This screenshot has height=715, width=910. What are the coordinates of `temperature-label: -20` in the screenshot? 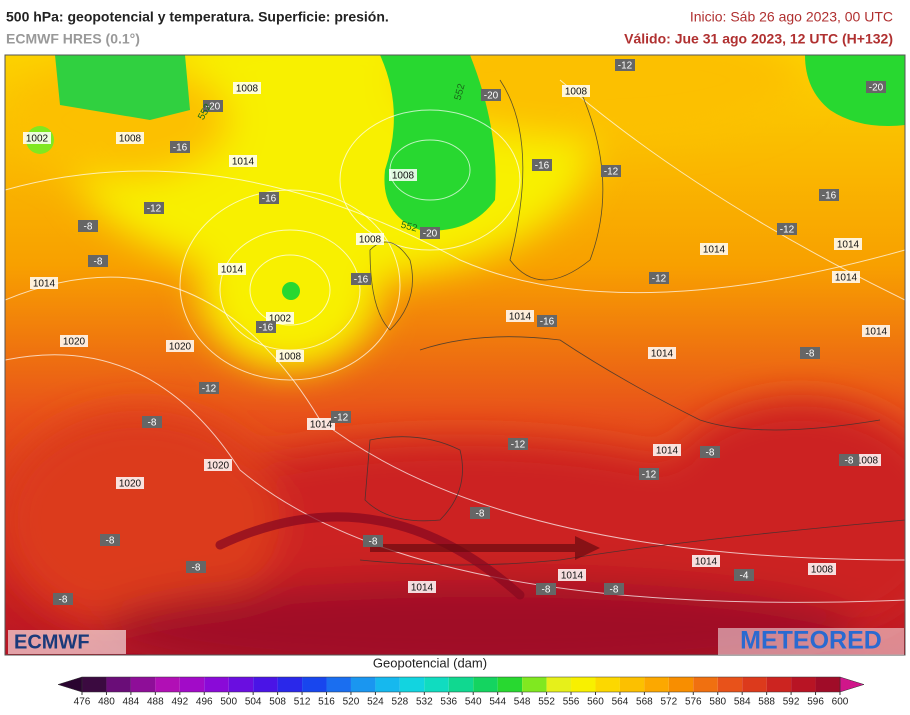 It's located at (430, 234).